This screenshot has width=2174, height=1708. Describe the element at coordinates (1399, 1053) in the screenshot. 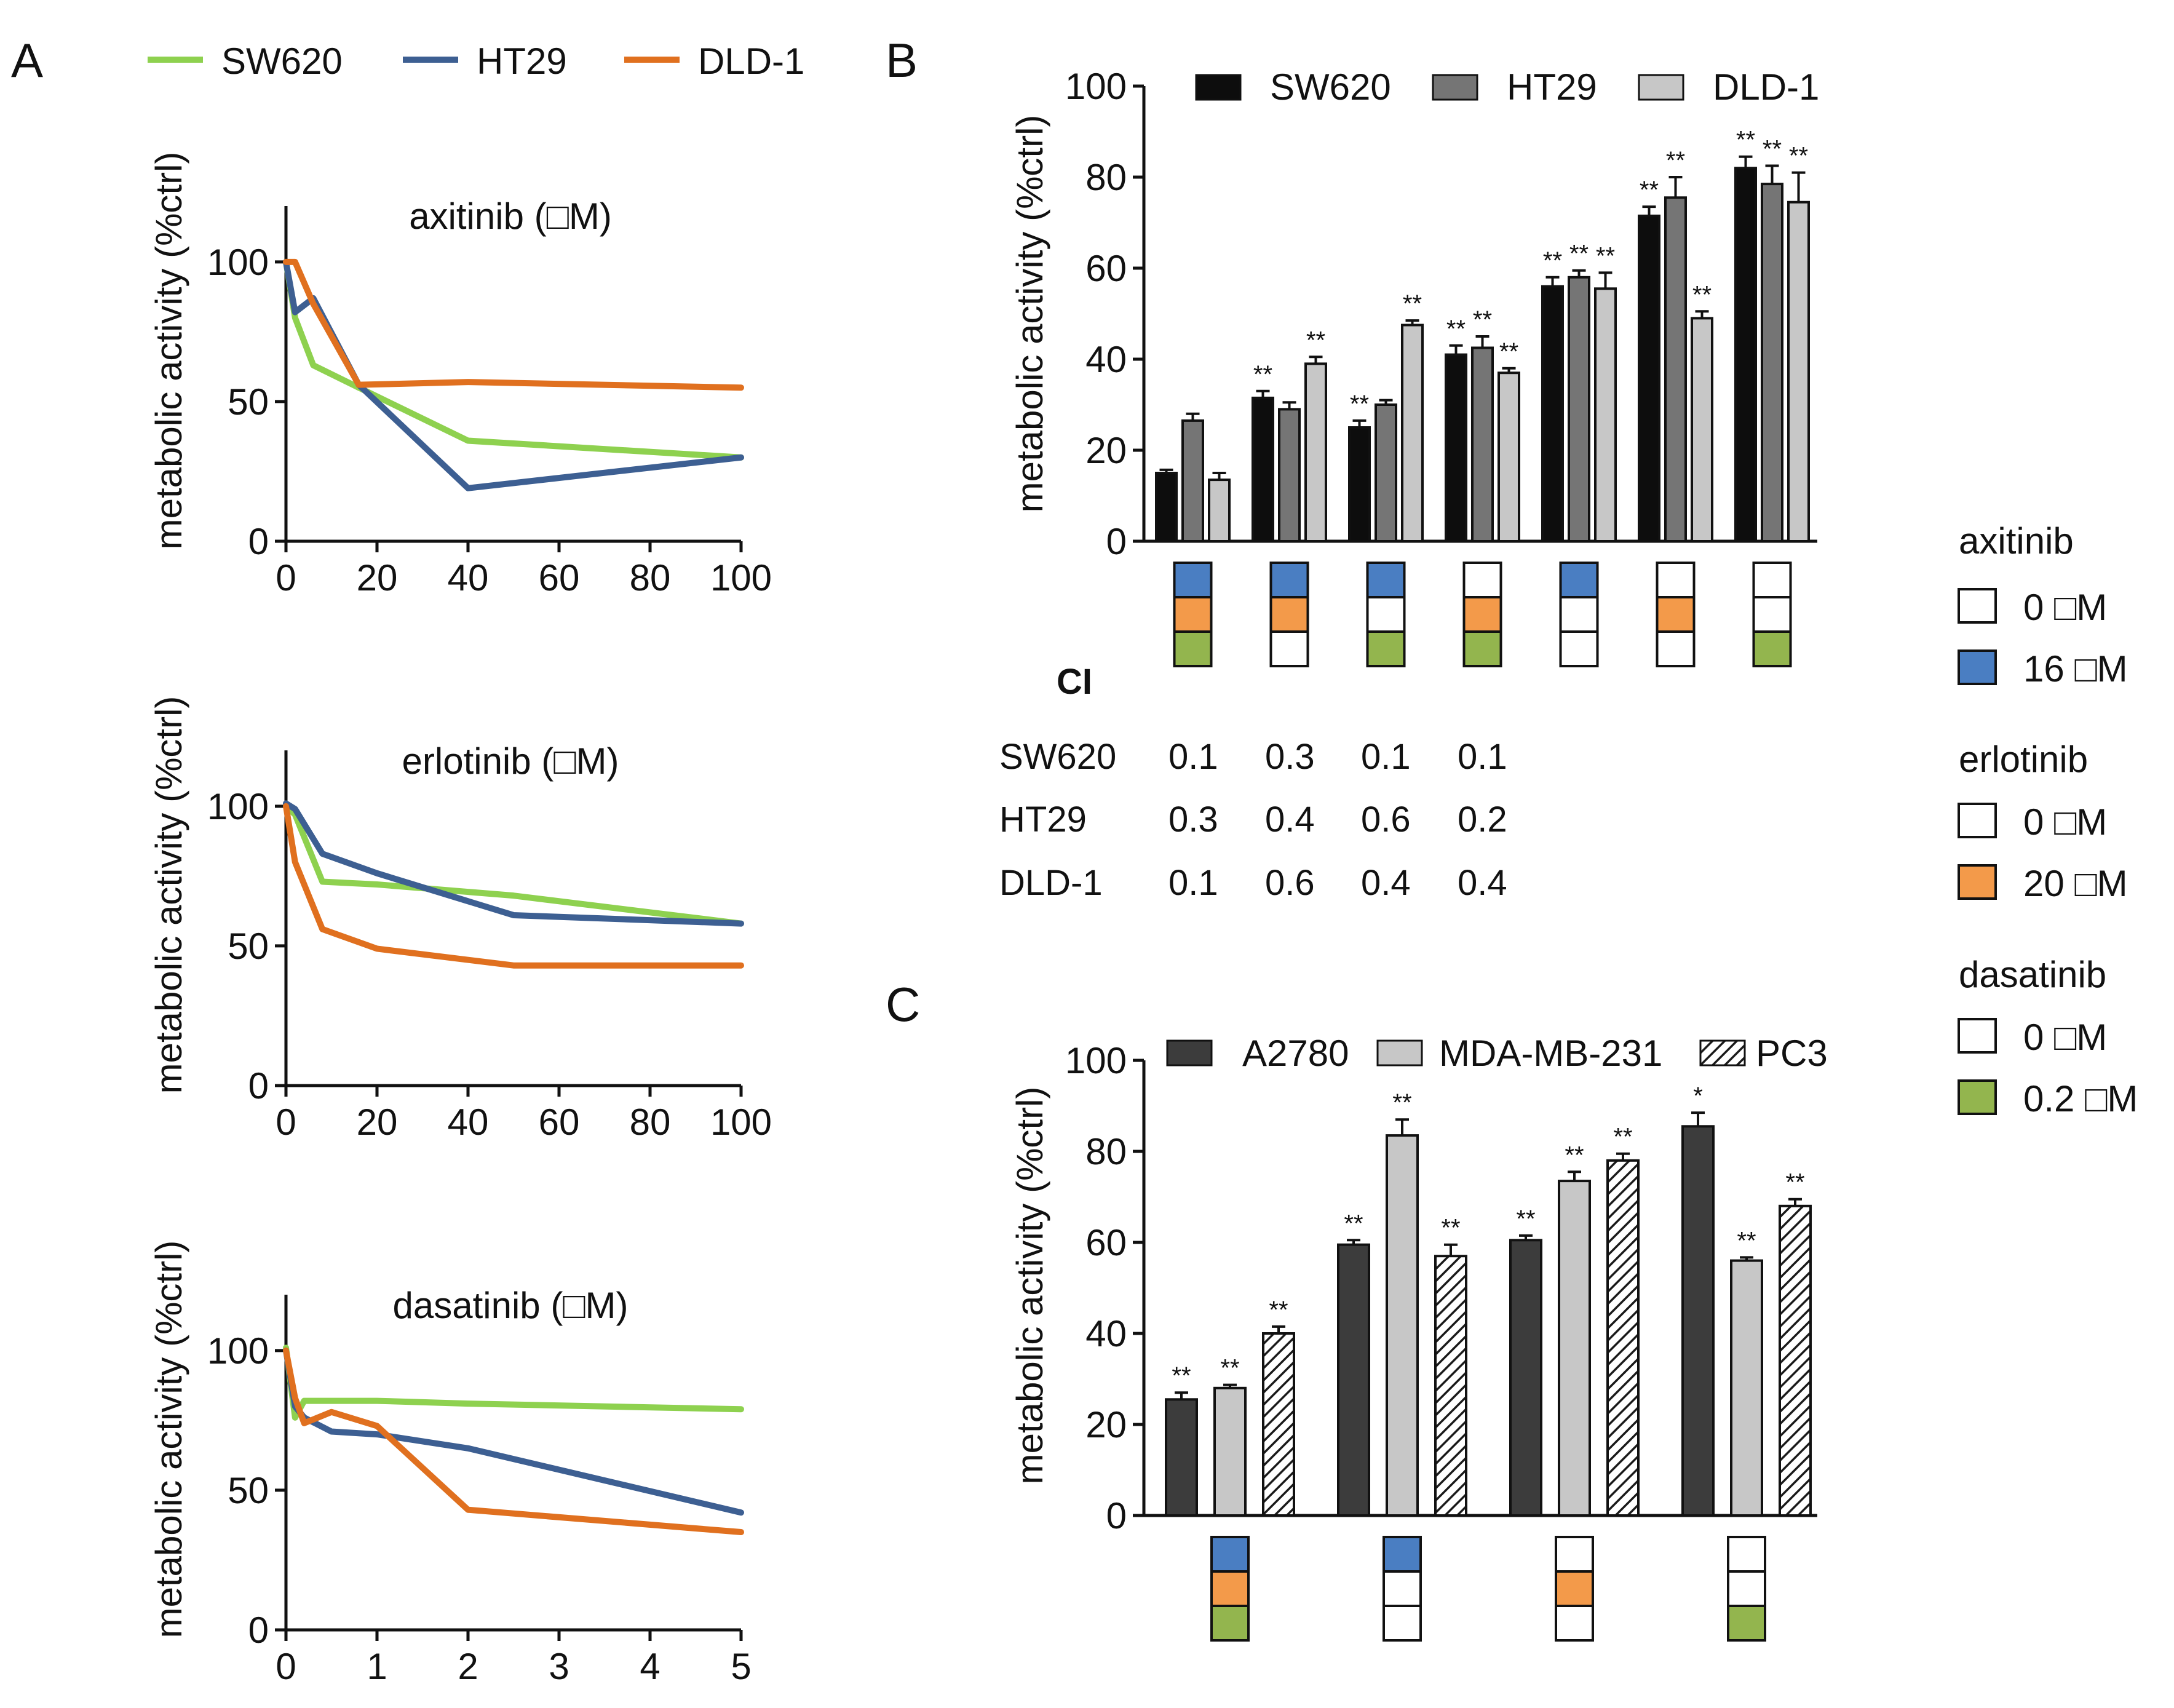

I see `legend-swatch-mda` at that location.